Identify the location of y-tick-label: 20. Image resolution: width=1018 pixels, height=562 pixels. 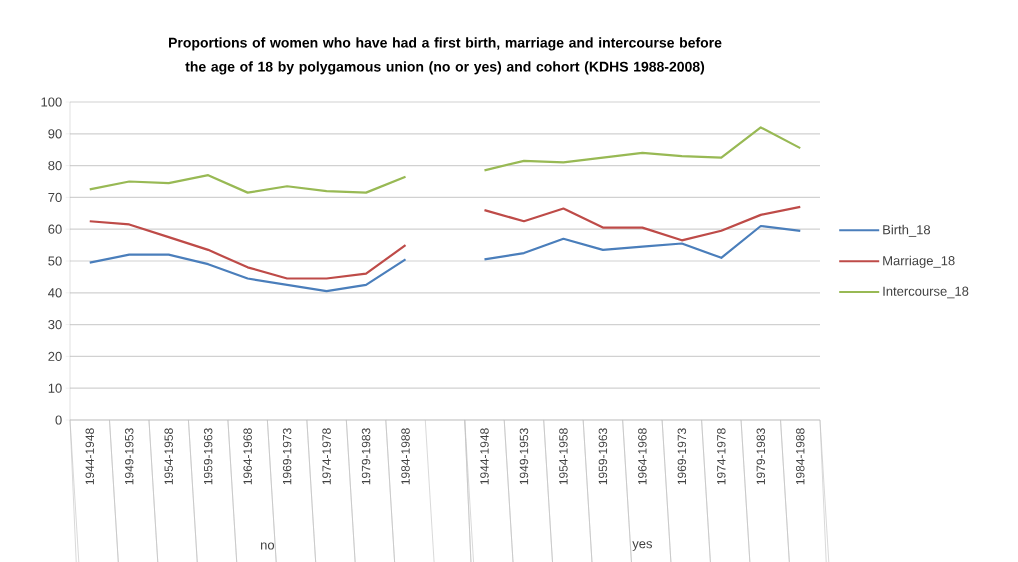
(55, 356).